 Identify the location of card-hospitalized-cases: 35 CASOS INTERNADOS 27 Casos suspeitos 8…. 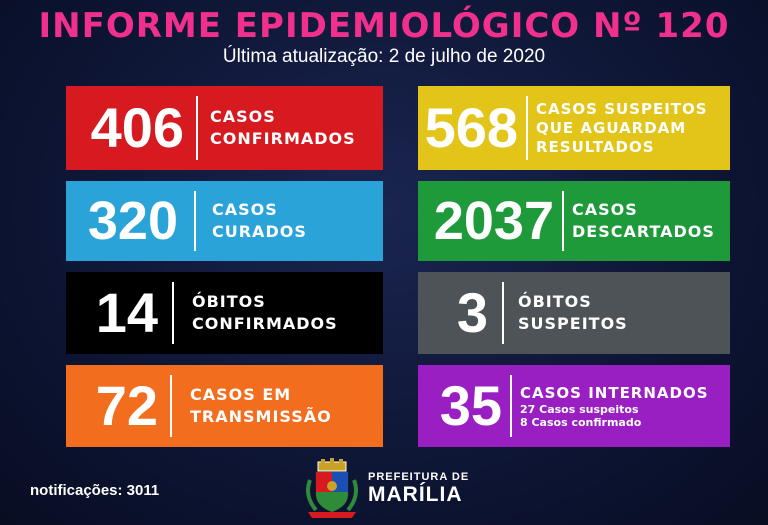
(574, 406).